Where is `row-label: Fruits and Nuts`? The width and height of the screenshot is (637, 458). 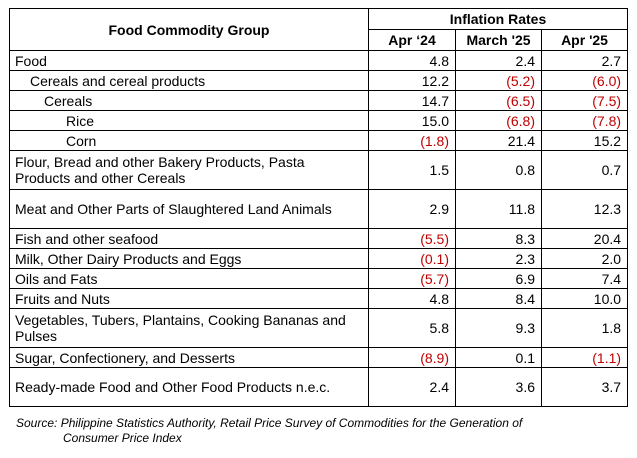
row-label: Fruits and Nuts is located at coordinates (189, 298).